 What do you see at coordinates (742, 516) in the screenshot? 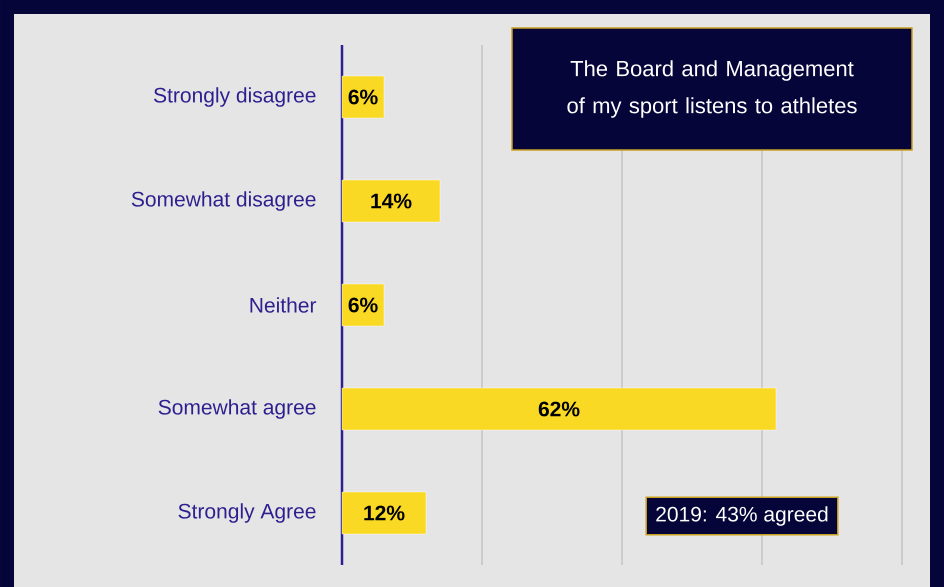
I see `annotation: 2019: 43% agreed` at bounding box center [742, 516].